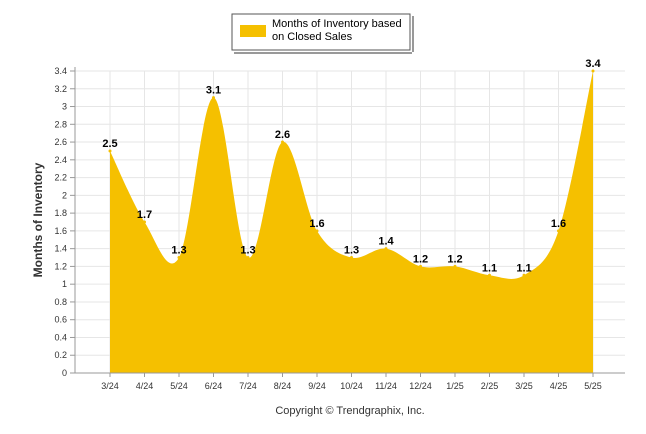 The height and width of the screenshot is (434, 646). I want to click on x-tick-label: 2/25, so click(490, 386).